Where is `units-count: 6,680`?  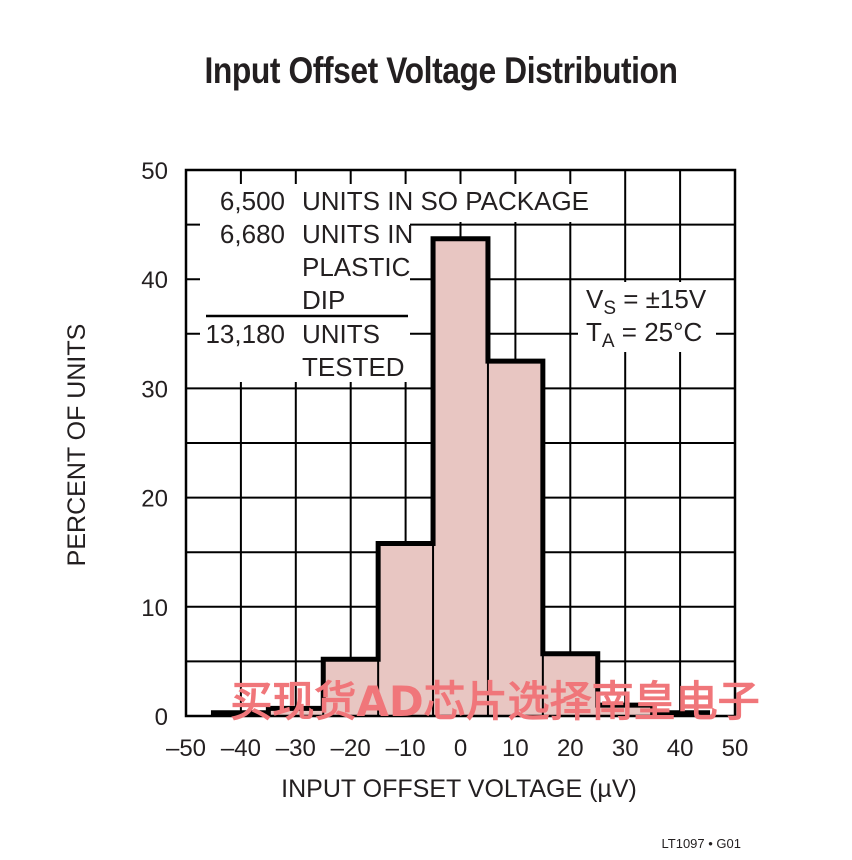
units-count: 6,680 is located at coordinates (252, 234).